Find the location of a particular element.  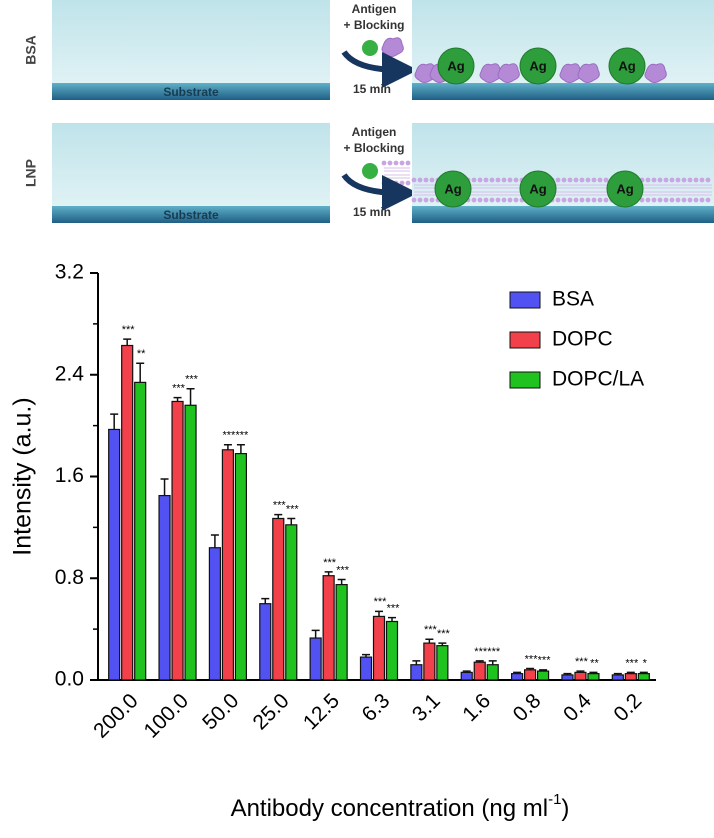

x-axis-label-suffix: ) is located at coordinates (565, 808).